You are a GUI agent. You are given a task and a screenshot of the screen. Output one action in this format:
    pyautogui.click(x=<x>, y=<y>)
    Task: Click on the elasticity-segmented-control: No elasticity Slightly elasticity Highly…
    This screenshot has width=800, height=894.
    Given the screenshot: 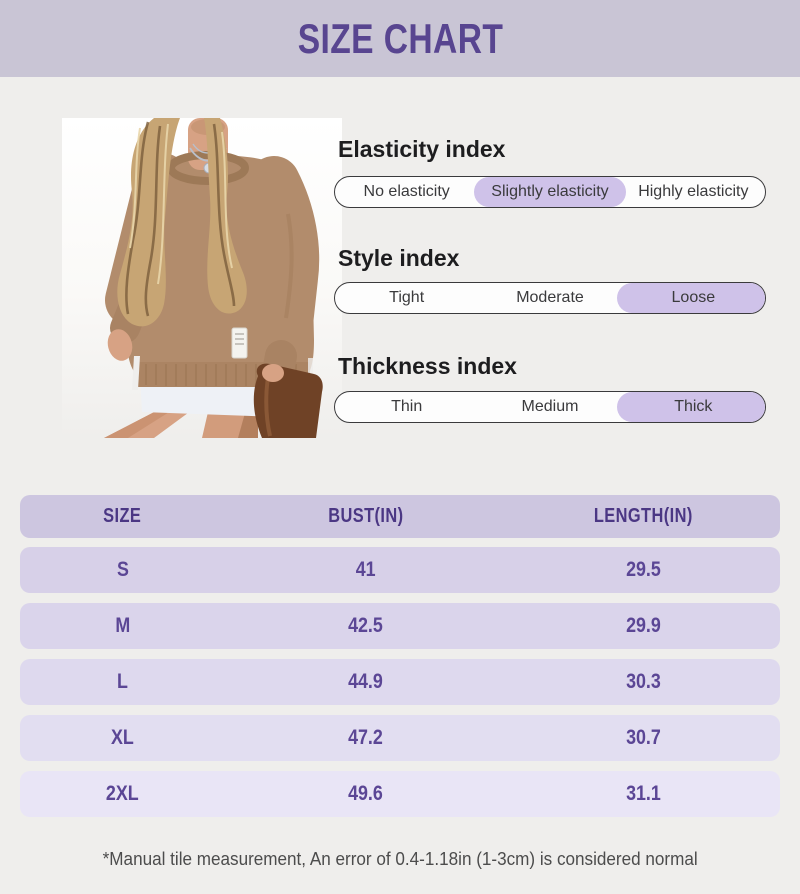 What is the action you would take?
    pyautogui.click(x=550, y=192)
    